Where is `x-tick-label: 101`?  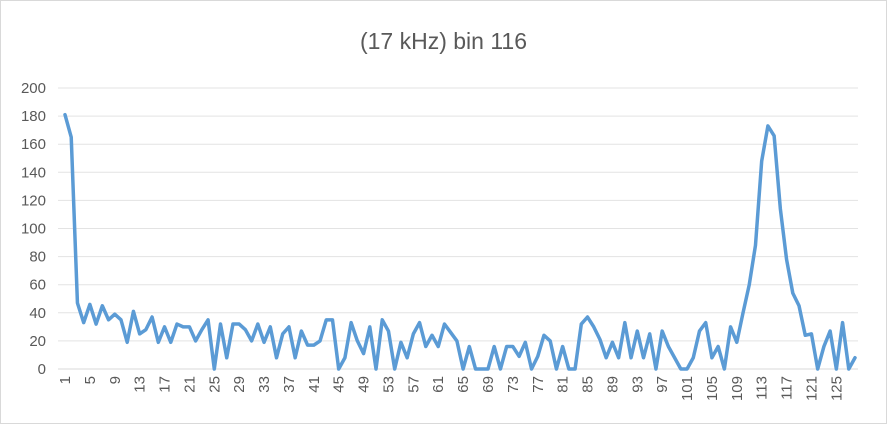
x-tick-label: 101 is located at coordinates (687, 388).